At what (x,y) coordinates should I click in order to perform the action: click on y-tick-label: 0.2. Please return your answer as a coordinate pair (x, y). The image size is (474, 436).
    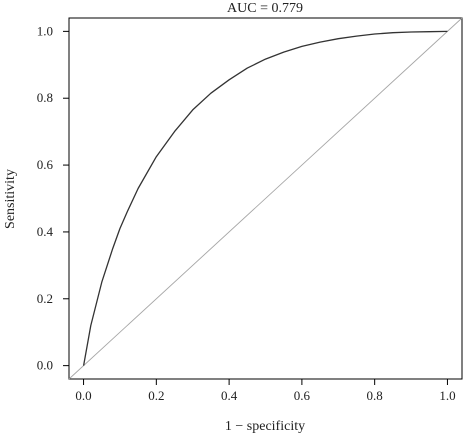
    Looking at the image, I should click on (45, 298).